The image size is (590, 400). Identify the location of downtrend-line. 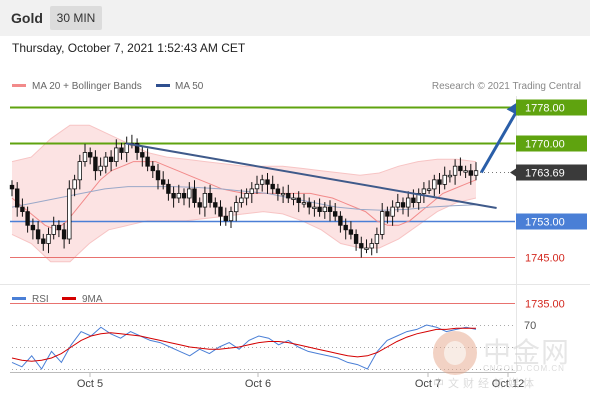
(311, 175).